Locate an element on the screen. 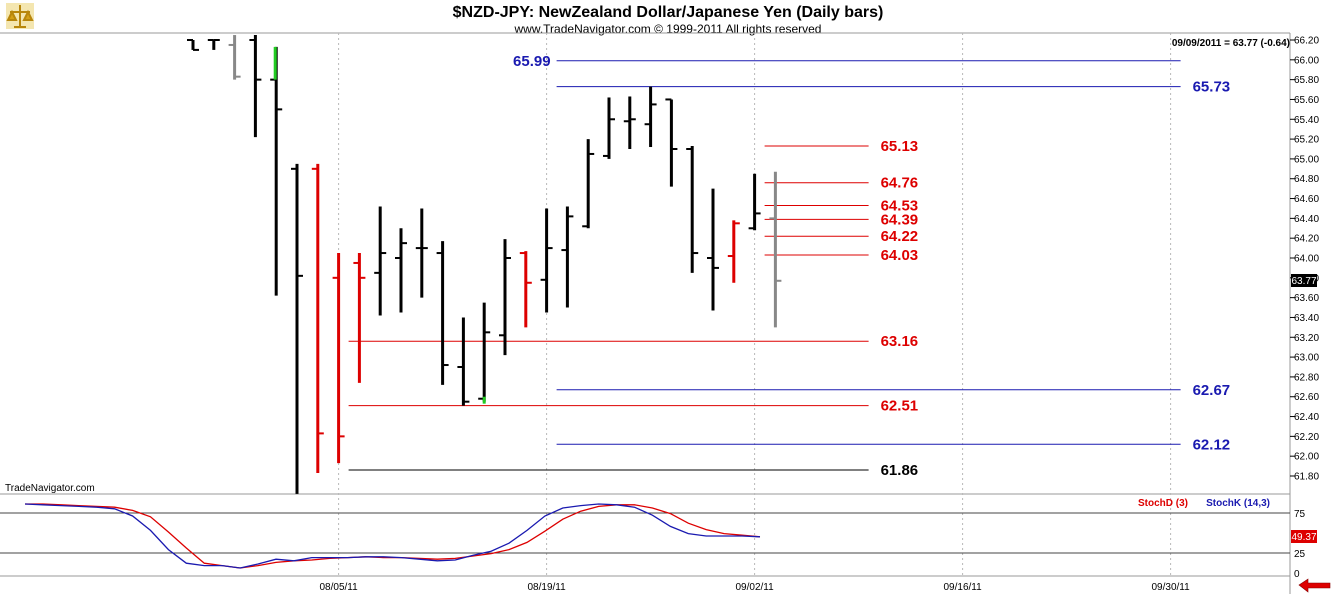  y-tick-label: 66.20 is located at coordinates (1306, 41).